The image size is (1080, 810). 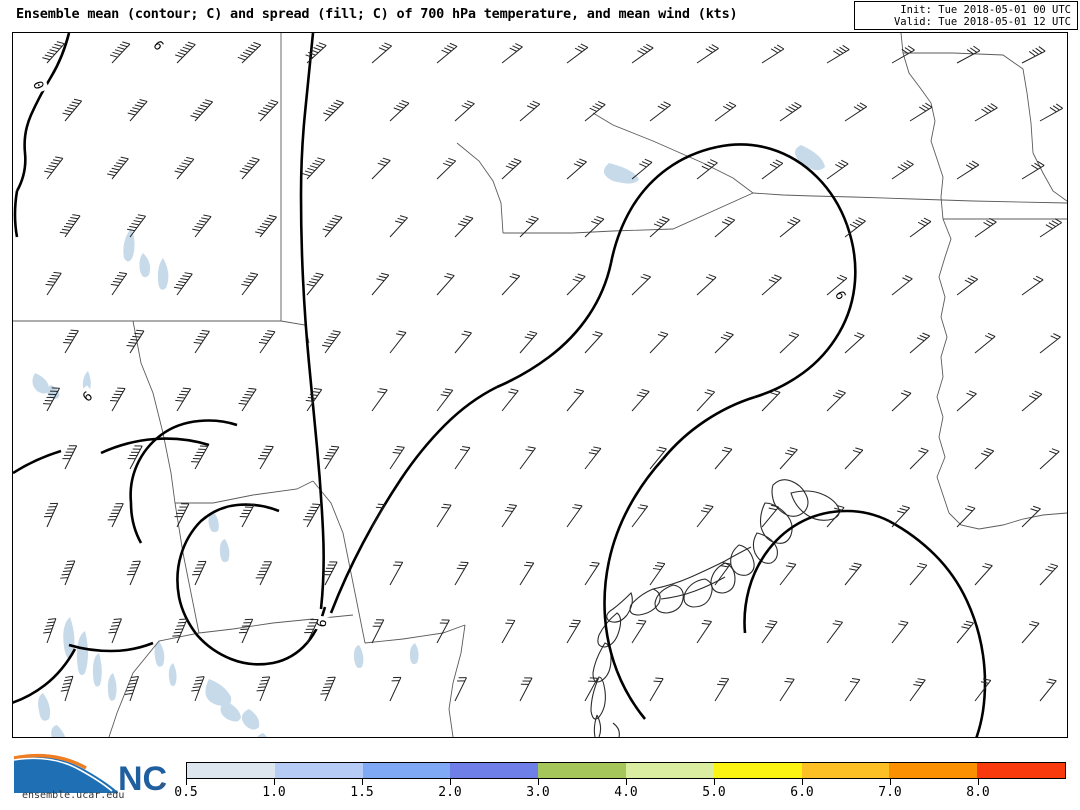 I want to click on colorbar-tick-label: 4.0, so click(x=626, y=792).